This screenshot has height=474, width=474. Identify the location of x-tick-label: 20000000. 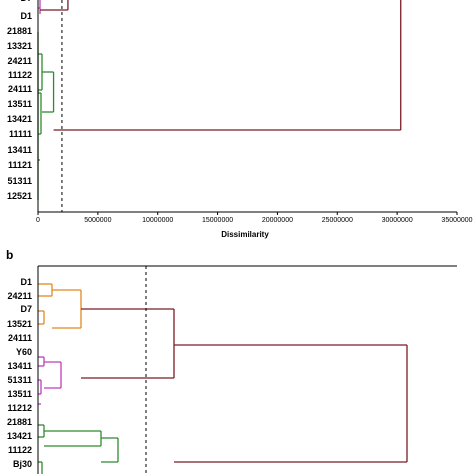
(277, 220).